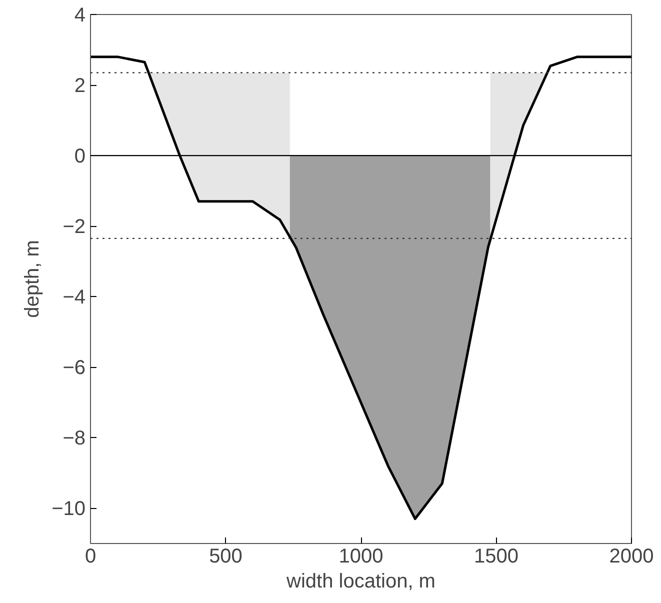 This screenshot has width=661, height=603. Describe the element at coordinates (74, 227) in the screenshot. I see `y-tick-label: −2` at that location.